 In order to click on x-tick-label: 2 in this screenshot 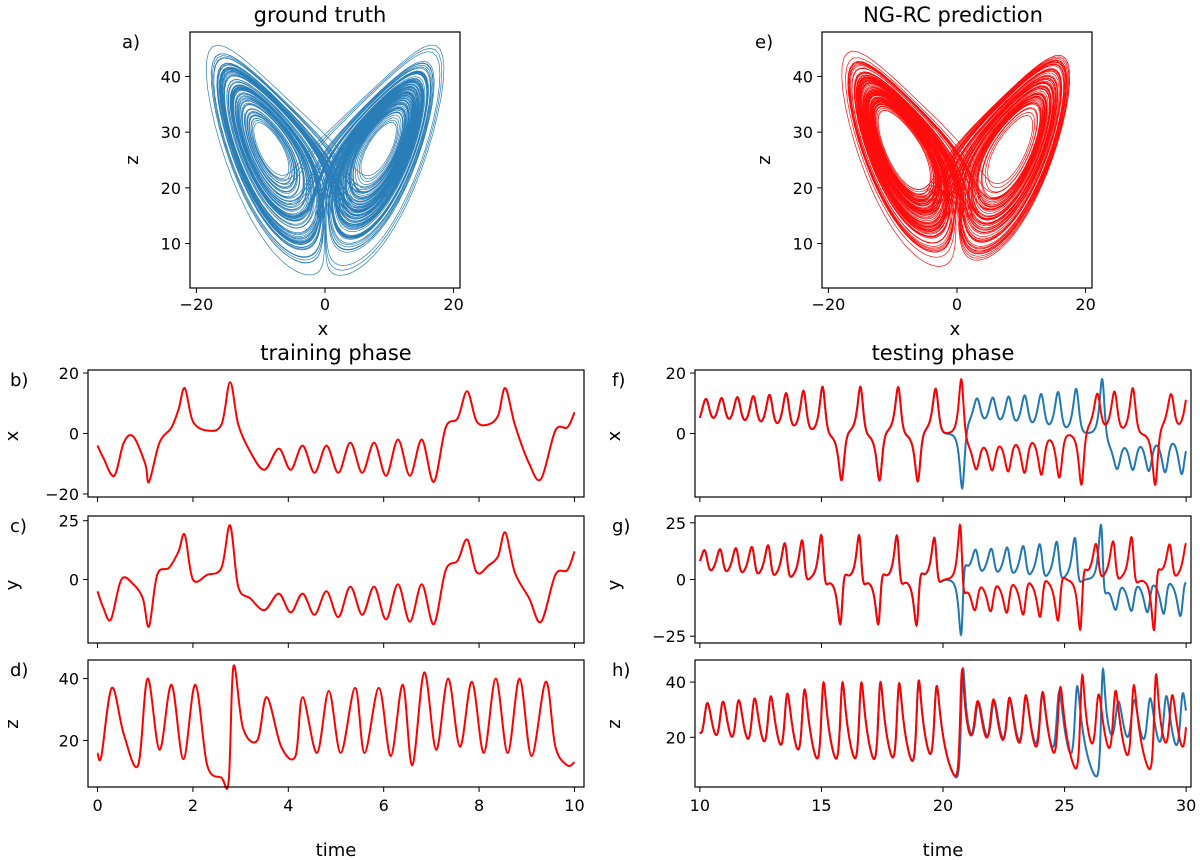, I will do `click(193, 805)`.